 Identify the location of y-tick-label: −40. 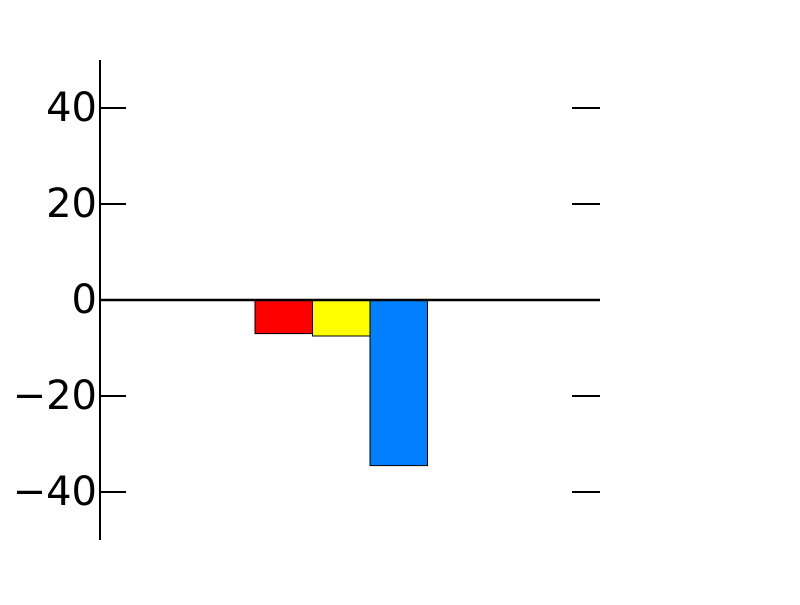
(55, 492).